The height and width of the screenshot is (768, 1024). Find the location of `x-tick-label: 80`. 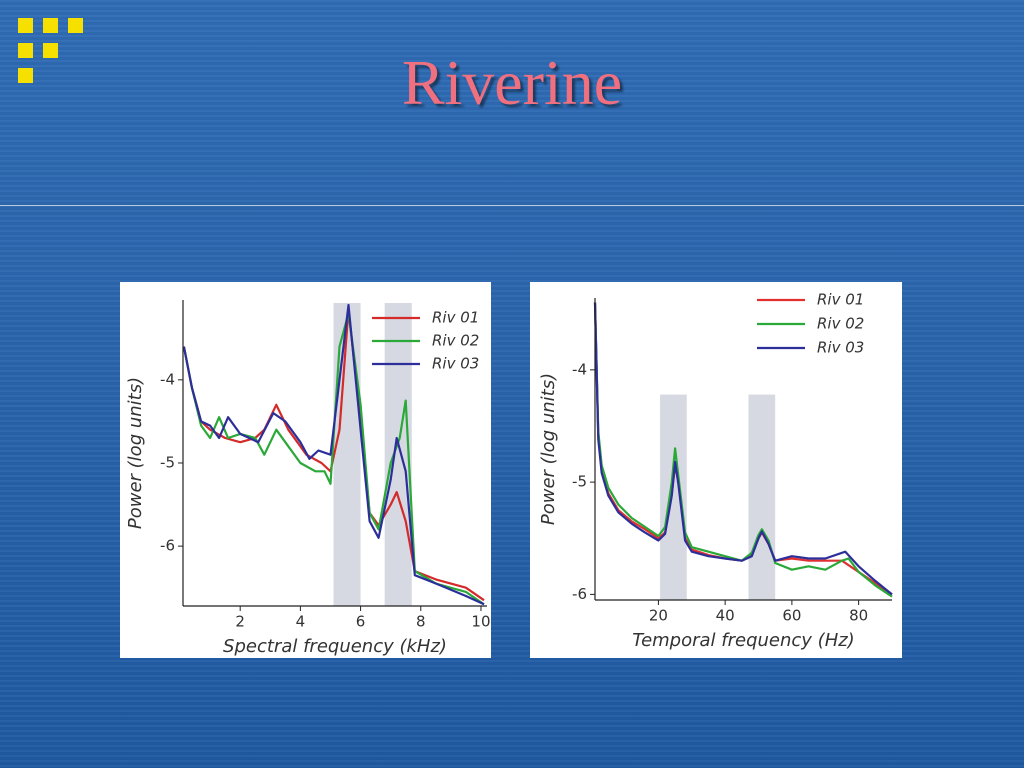

x-tick-label: 80 is located at coordinates (858, 616).